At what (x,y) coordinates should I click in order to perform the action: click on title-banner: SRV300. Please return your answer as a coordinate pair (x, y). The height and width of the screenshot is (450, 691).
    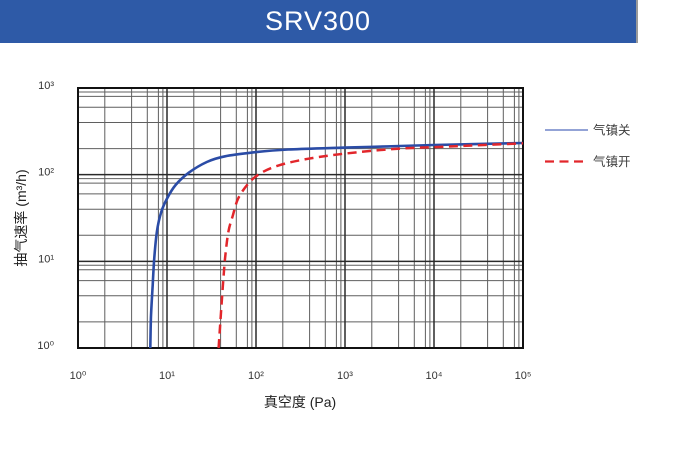
    Looking at the image, I should click on (319, 21).